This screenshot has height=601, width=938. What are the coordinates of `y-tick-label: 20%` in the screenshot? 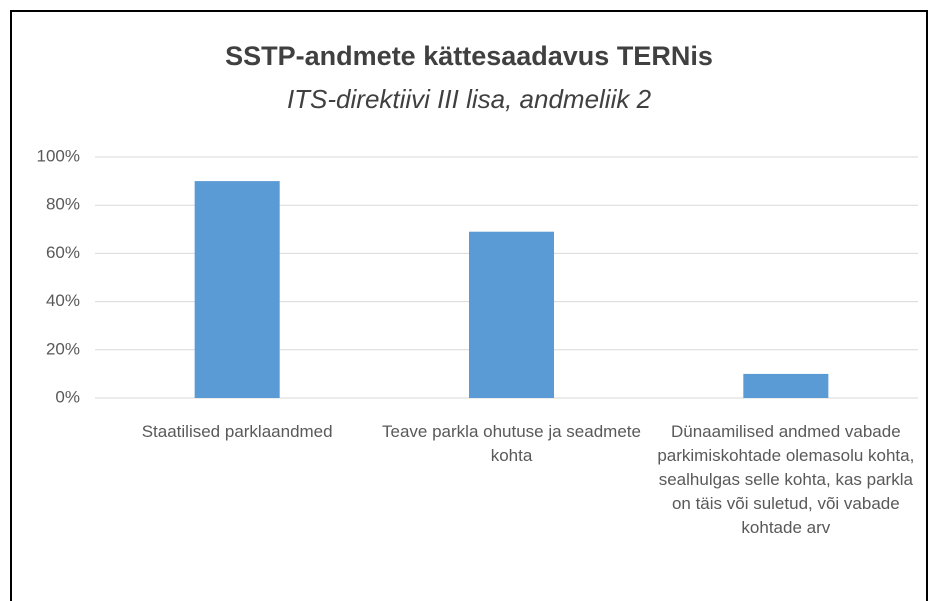 It's located at (63, 348).